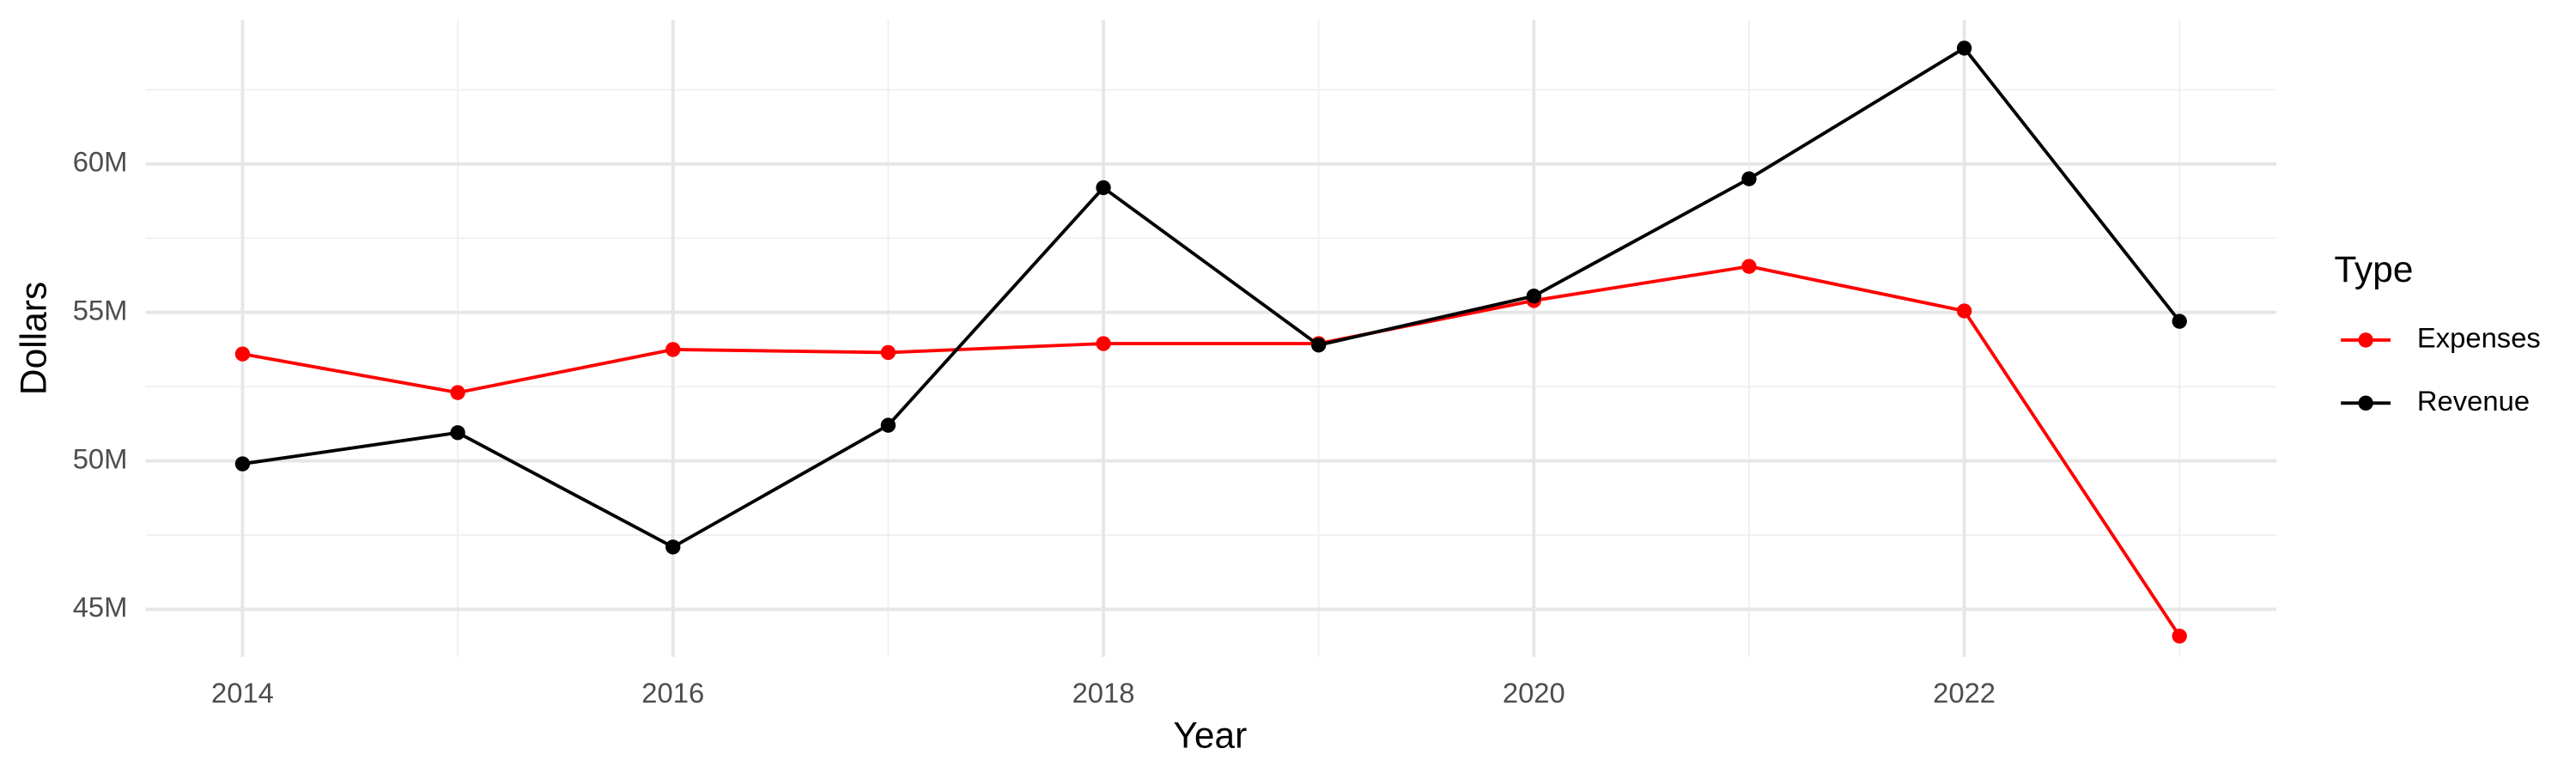 The image size is (2576, 773). What do you see at coordinates (673, 693) in the screenshot?
I see `x-tick-label: 2016` at bounding box center [673, 693].